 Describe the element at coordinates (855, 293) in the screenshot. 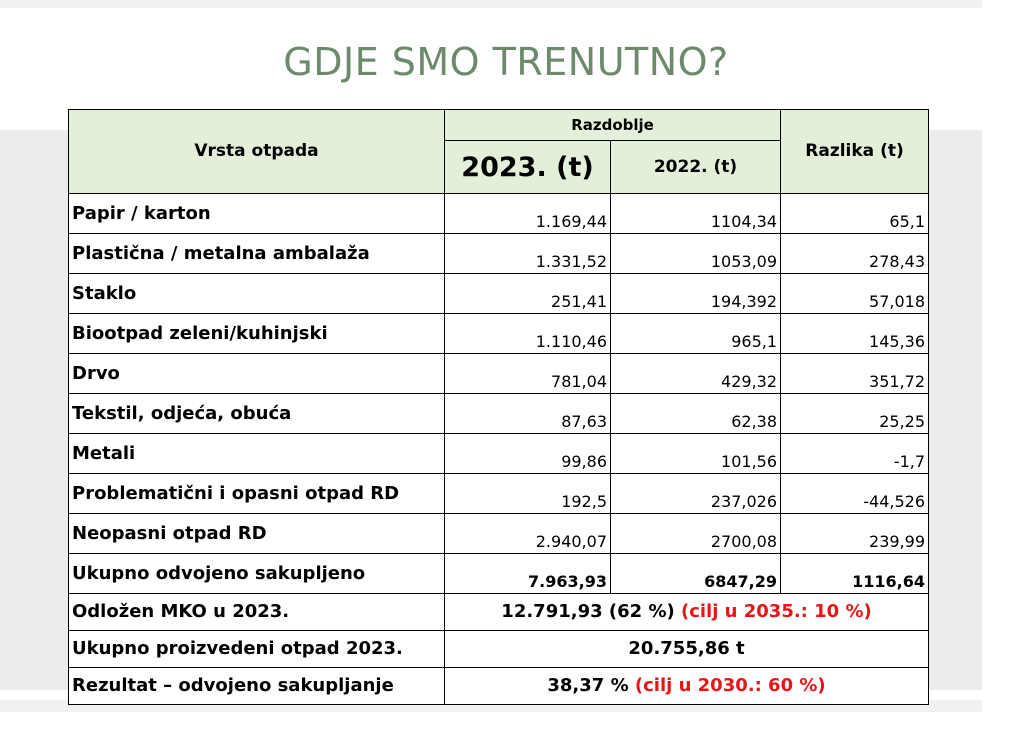

I see `value-difference: 57,018` at that location.